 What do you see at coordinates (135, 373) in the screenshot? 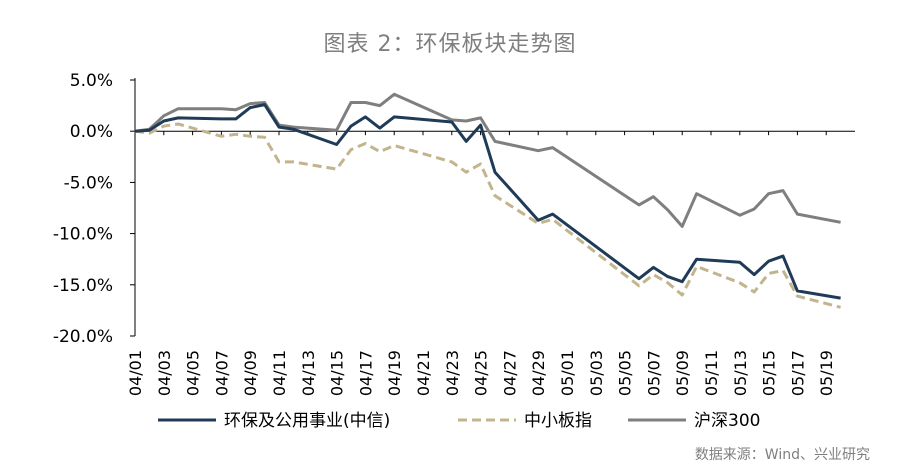
I see `x-tick-label: 04/01` at bounding box center [135, 373].